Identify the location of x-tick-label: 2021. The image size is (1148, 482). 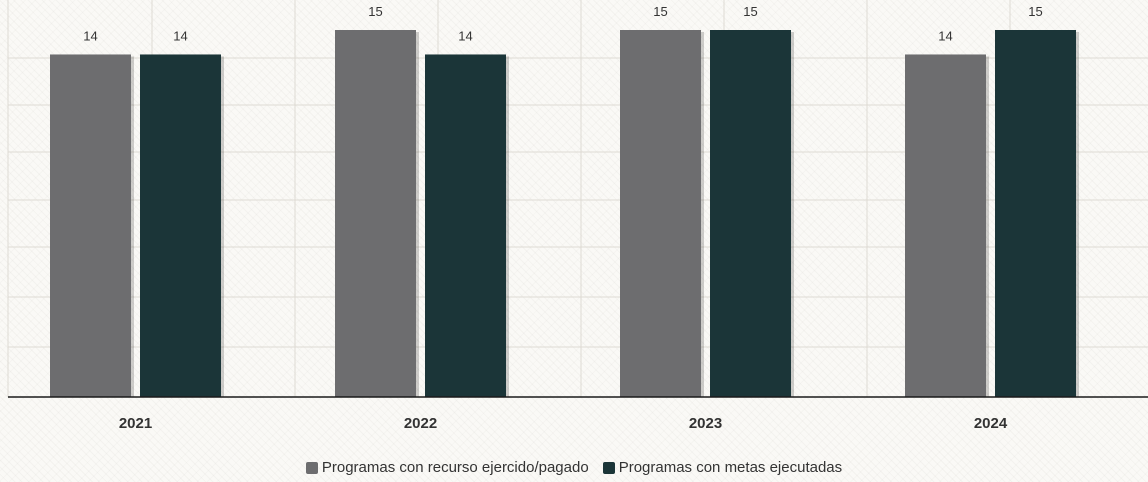
(135, 423).